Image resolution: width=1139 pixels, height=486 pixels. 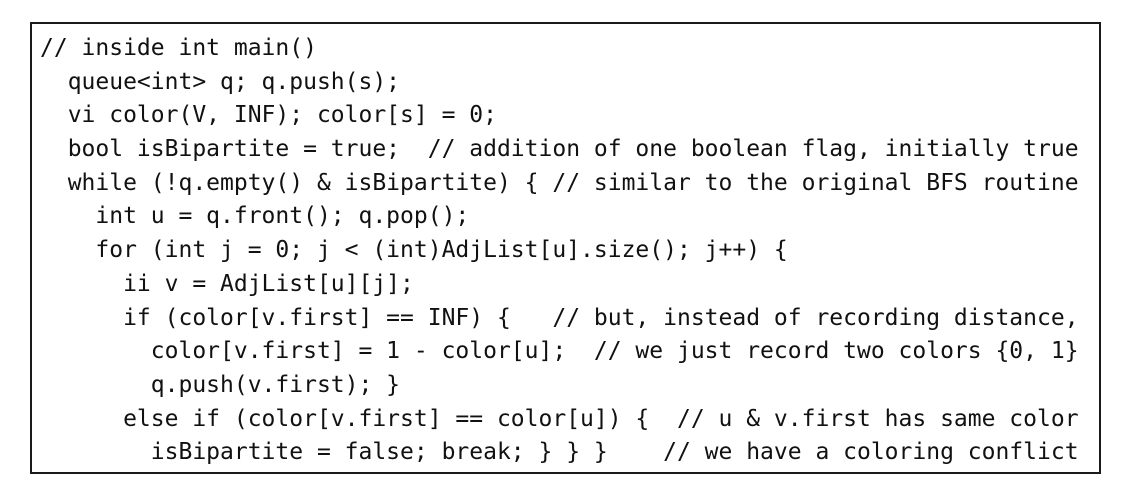 I want to click on code-line: int u = q.front(); q.pop();, so click(x=255, y=216).